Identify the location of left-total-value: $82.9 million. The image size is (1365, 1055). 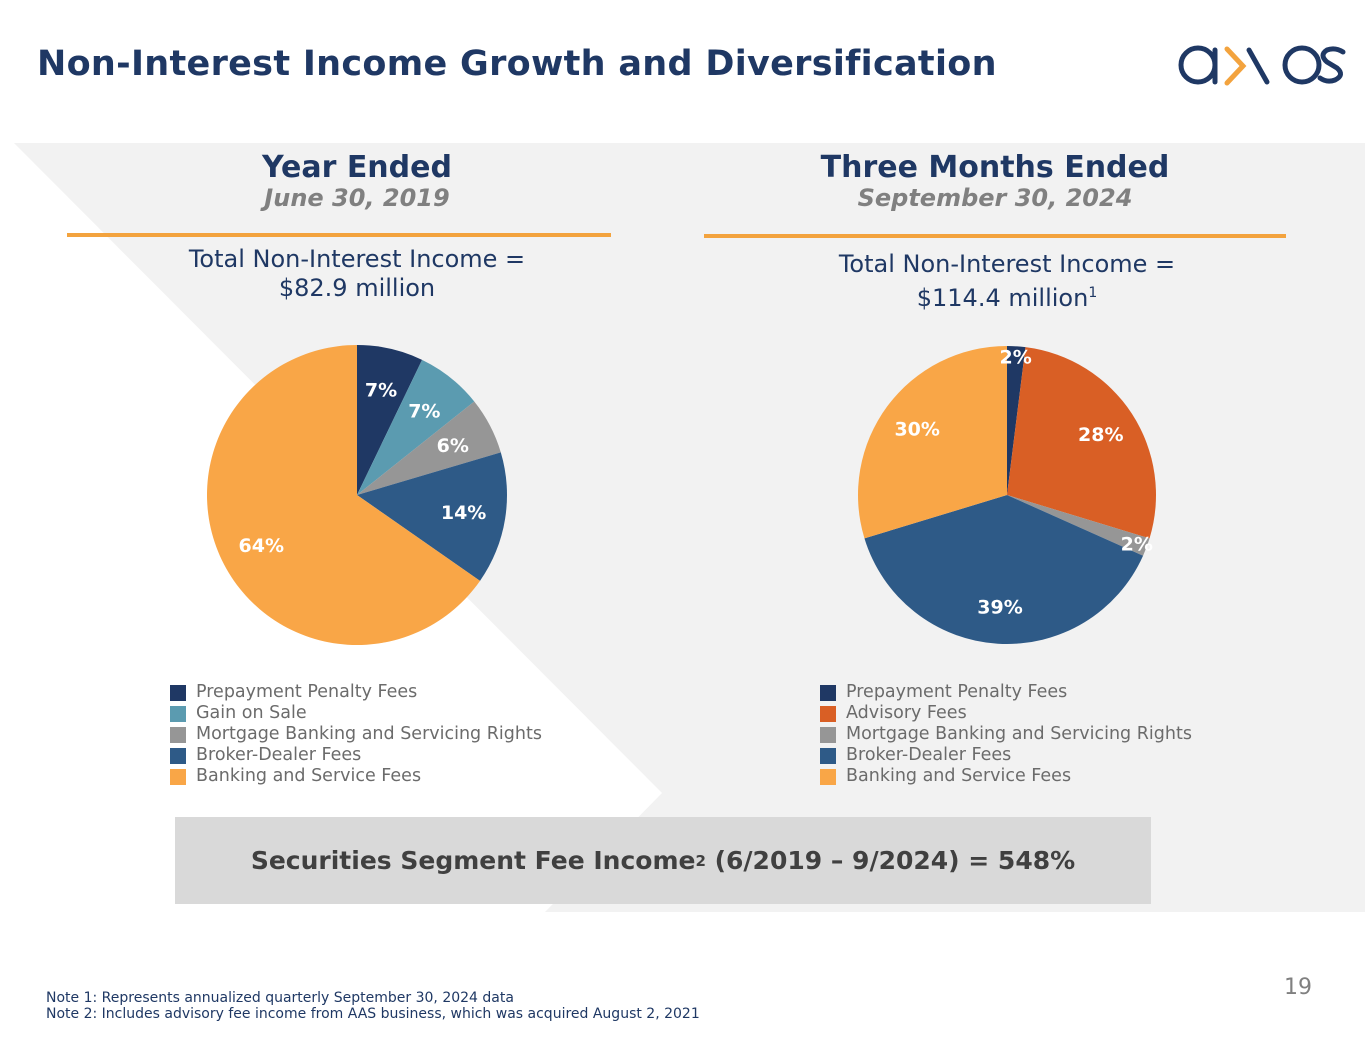
(357, 288).